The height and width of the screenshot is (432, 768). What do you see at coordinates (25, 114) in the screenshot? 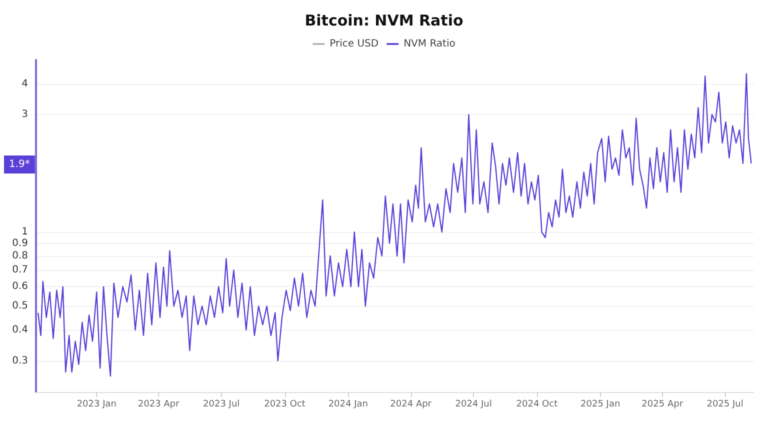
I see `y-tick-label: 3` at bounding box center [25, 114].